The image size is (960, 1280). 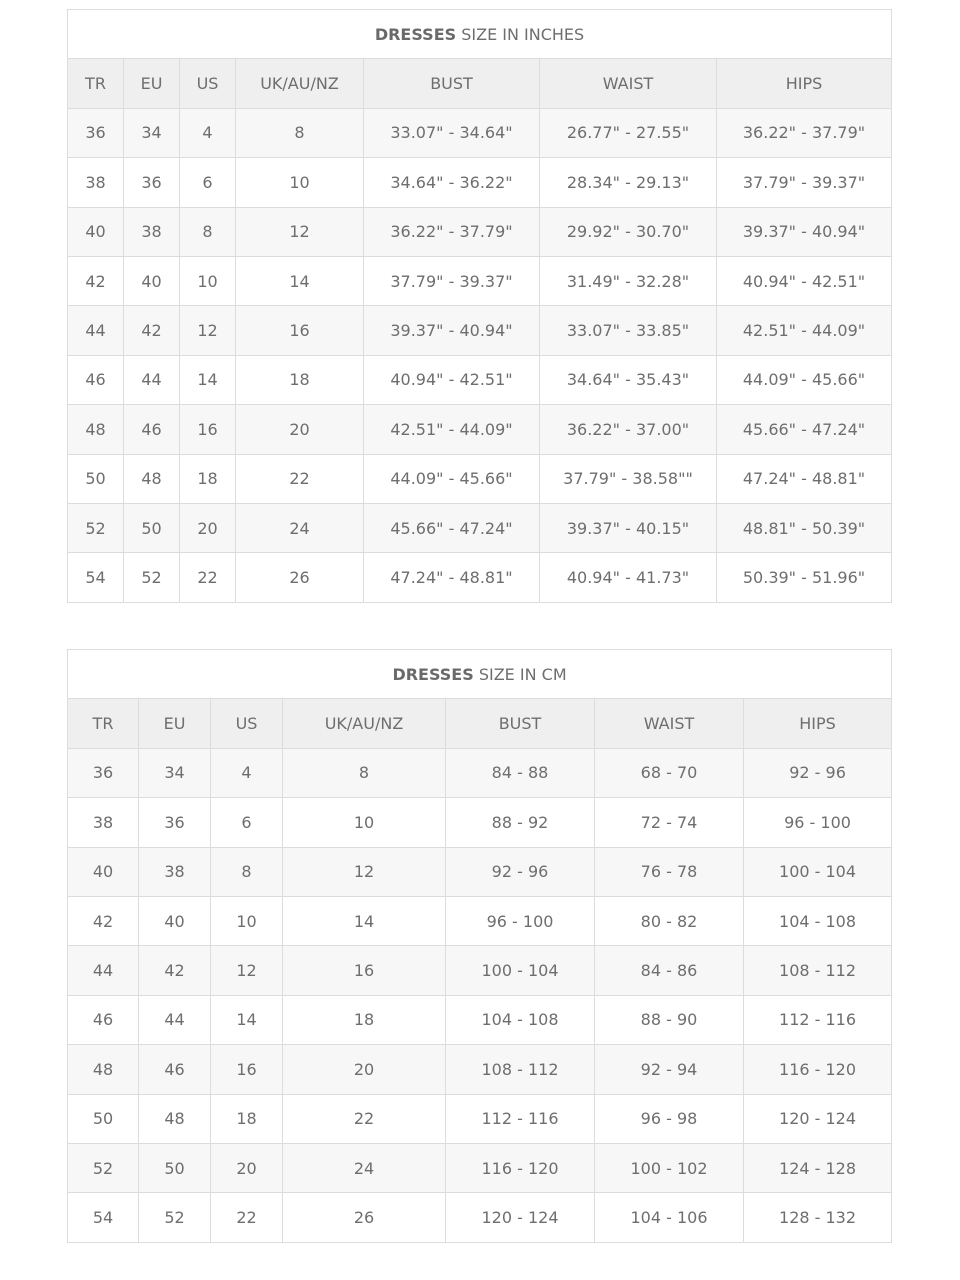 I want to click on table-cell: 68 - 70, so click(x=669, y=773).